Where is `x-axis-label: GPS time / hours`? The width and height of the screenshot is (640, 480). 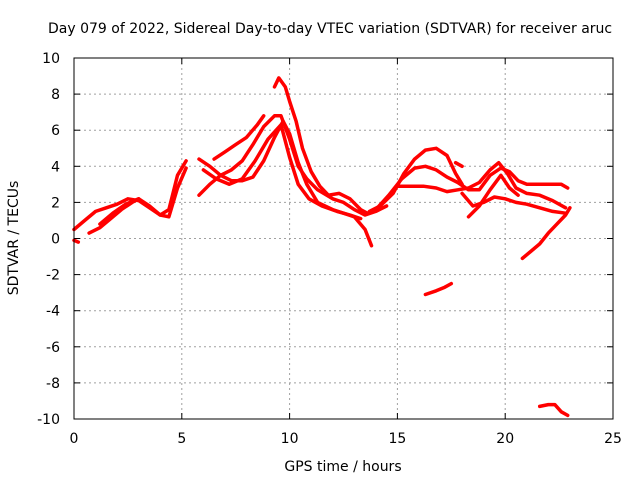 x-axis-label: GPS time / hours is located at coordinates (342, 467).